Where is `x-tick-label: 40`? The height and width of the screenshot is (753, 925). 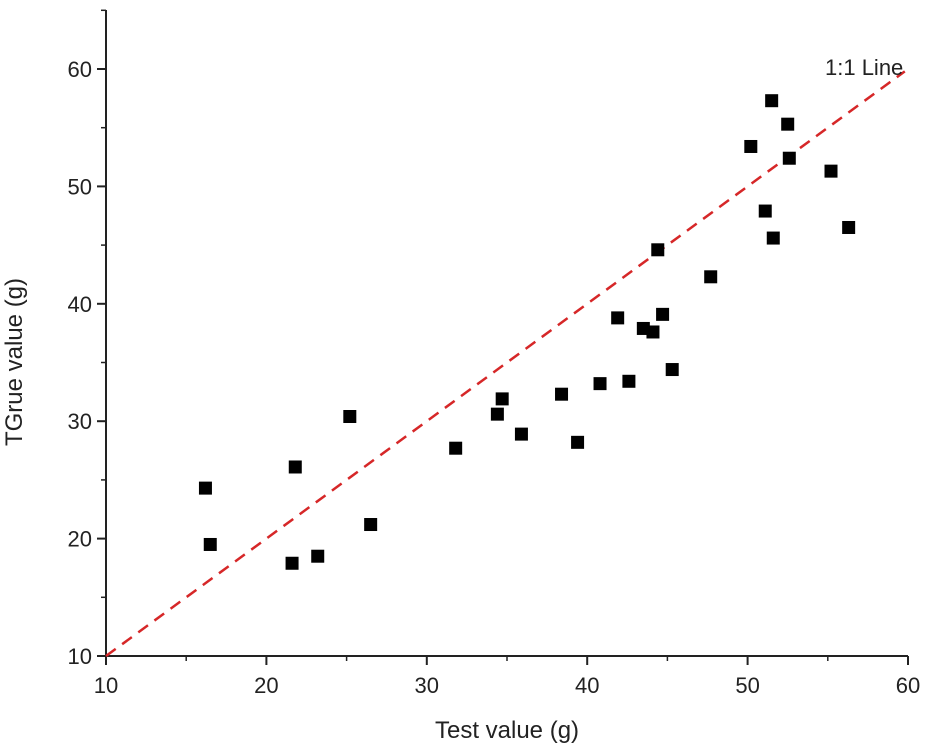 x-tick-label: 40 is located at coordinates (587, 685).